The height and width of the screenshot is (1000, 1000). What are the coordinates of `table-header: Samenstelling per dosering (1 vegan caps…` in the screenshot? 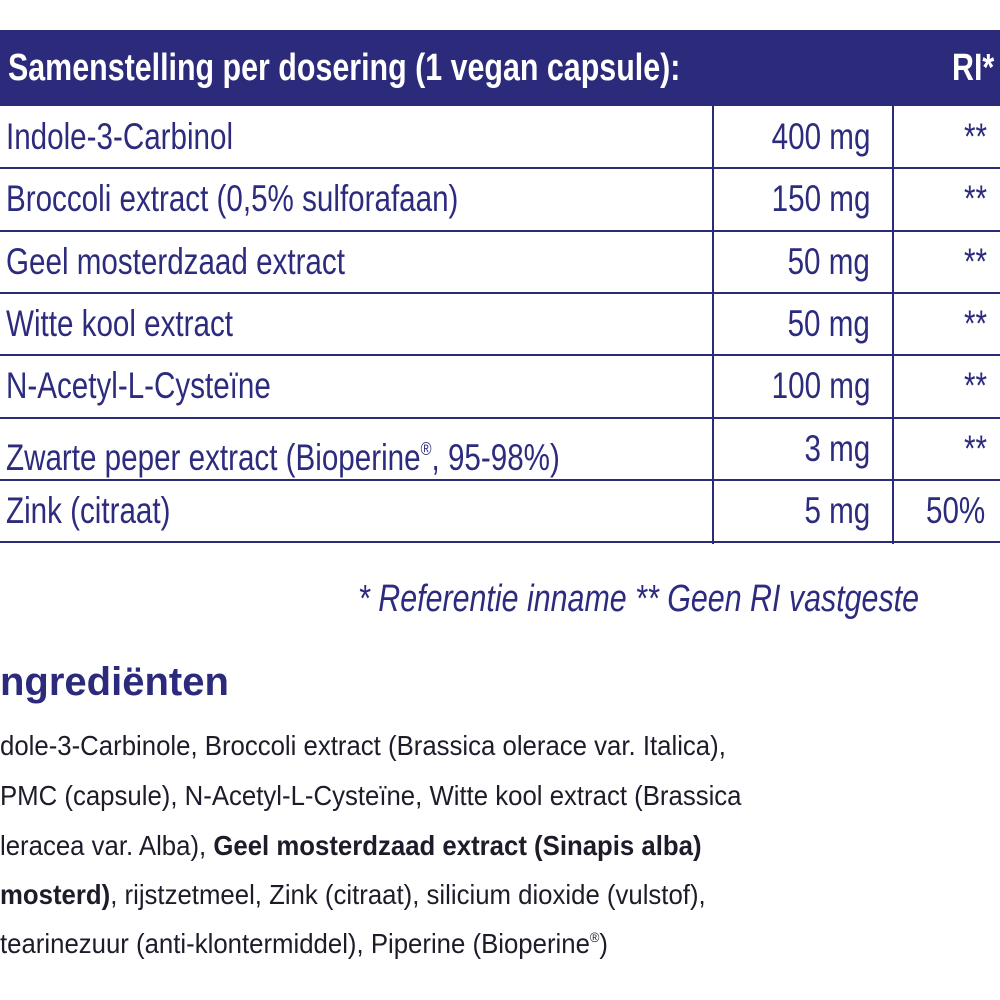 It's located at (500, 68).